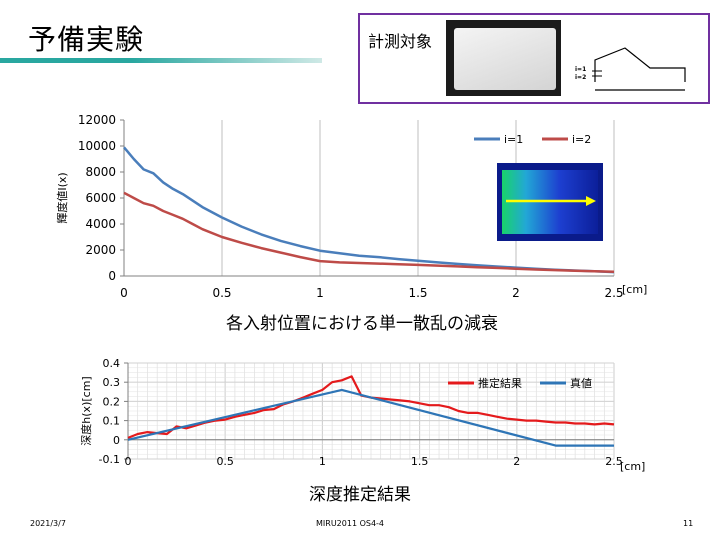  What do you see at coordinates (112, 382) in the screenshot?
I see `y-tick-label: 0.3` at bounding box center [112, 382].